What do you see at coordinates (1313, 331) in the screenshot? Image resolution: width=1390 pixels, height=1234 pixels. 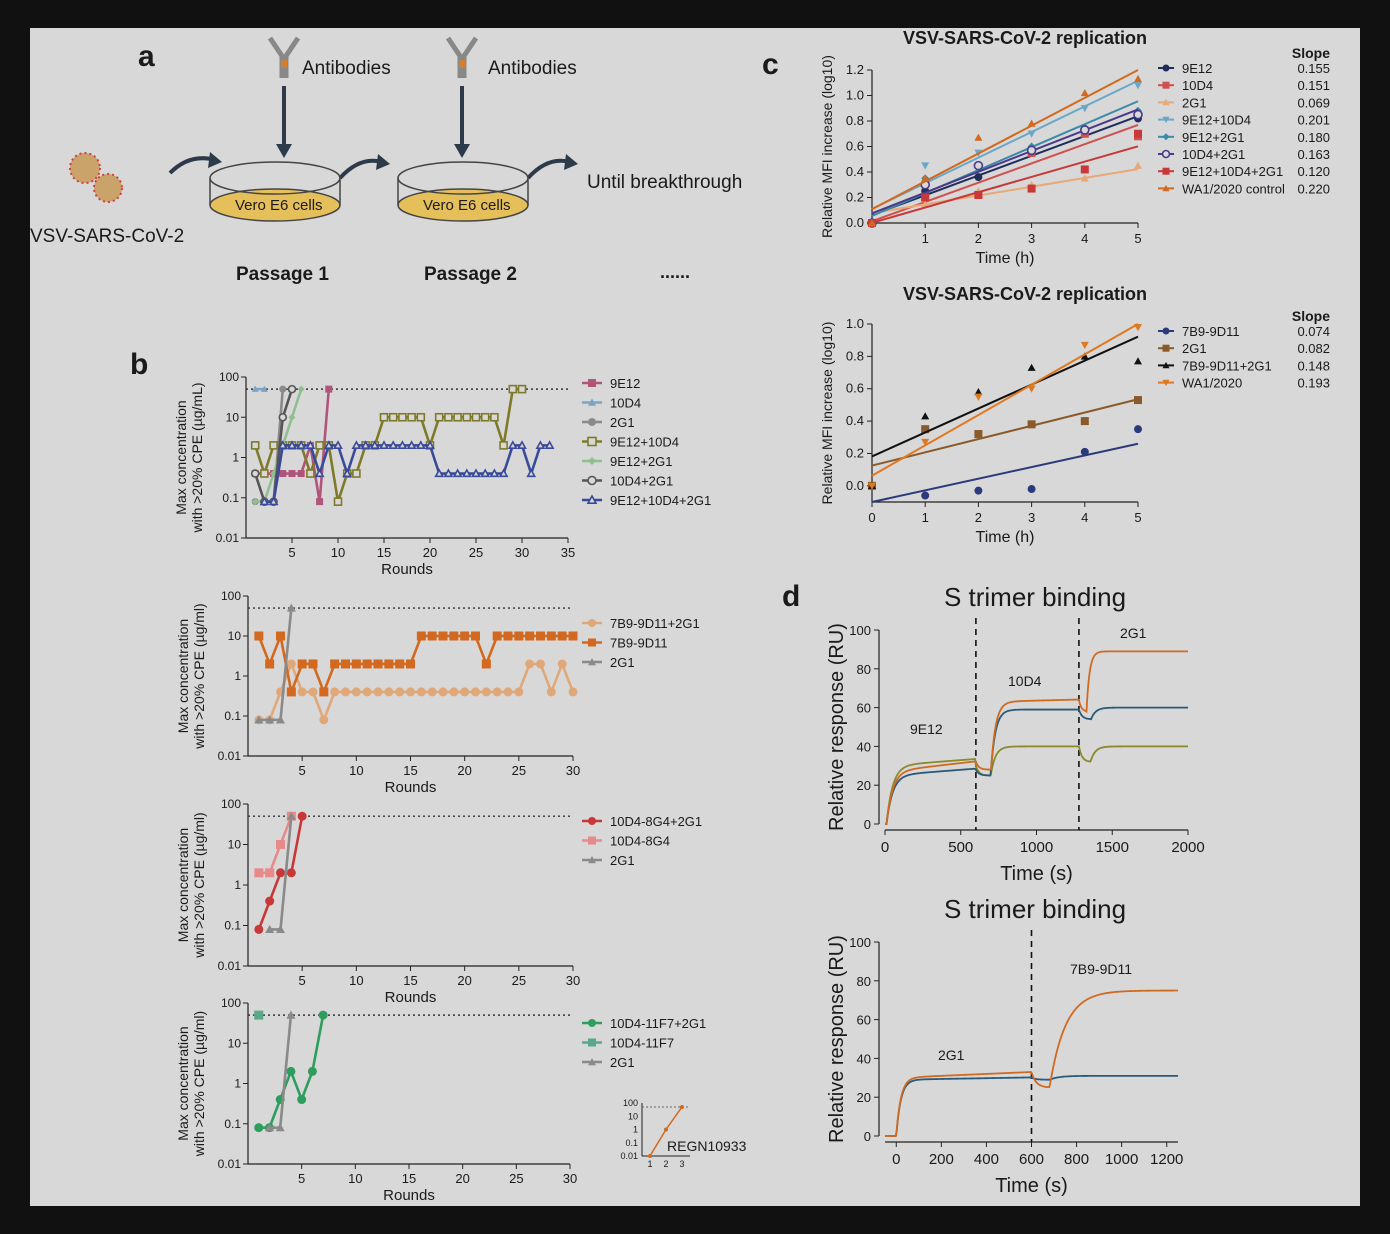 I see `slope-value: 0.074` at bounding box center [1313, 331].